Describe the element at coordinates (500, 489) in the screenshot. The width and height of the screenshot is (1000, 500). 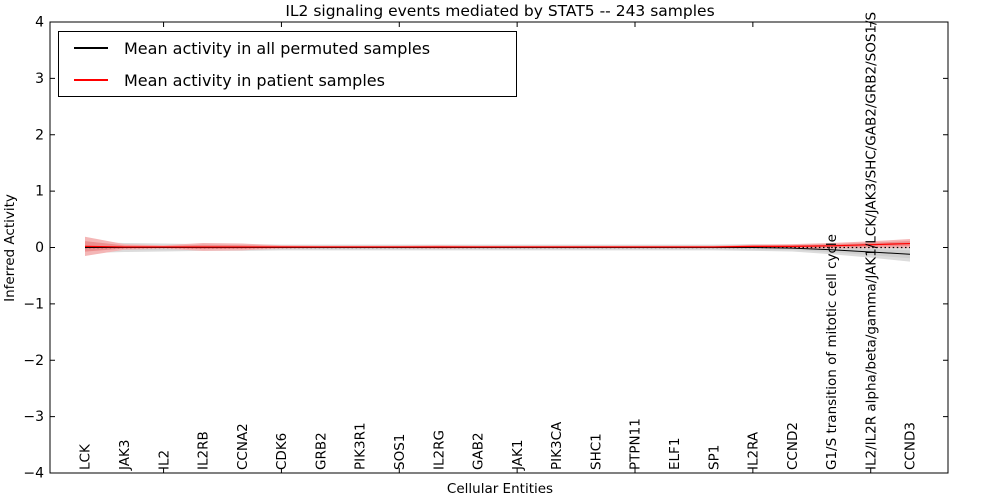
I see `x-axis-label: Cellular Entities` at that location.